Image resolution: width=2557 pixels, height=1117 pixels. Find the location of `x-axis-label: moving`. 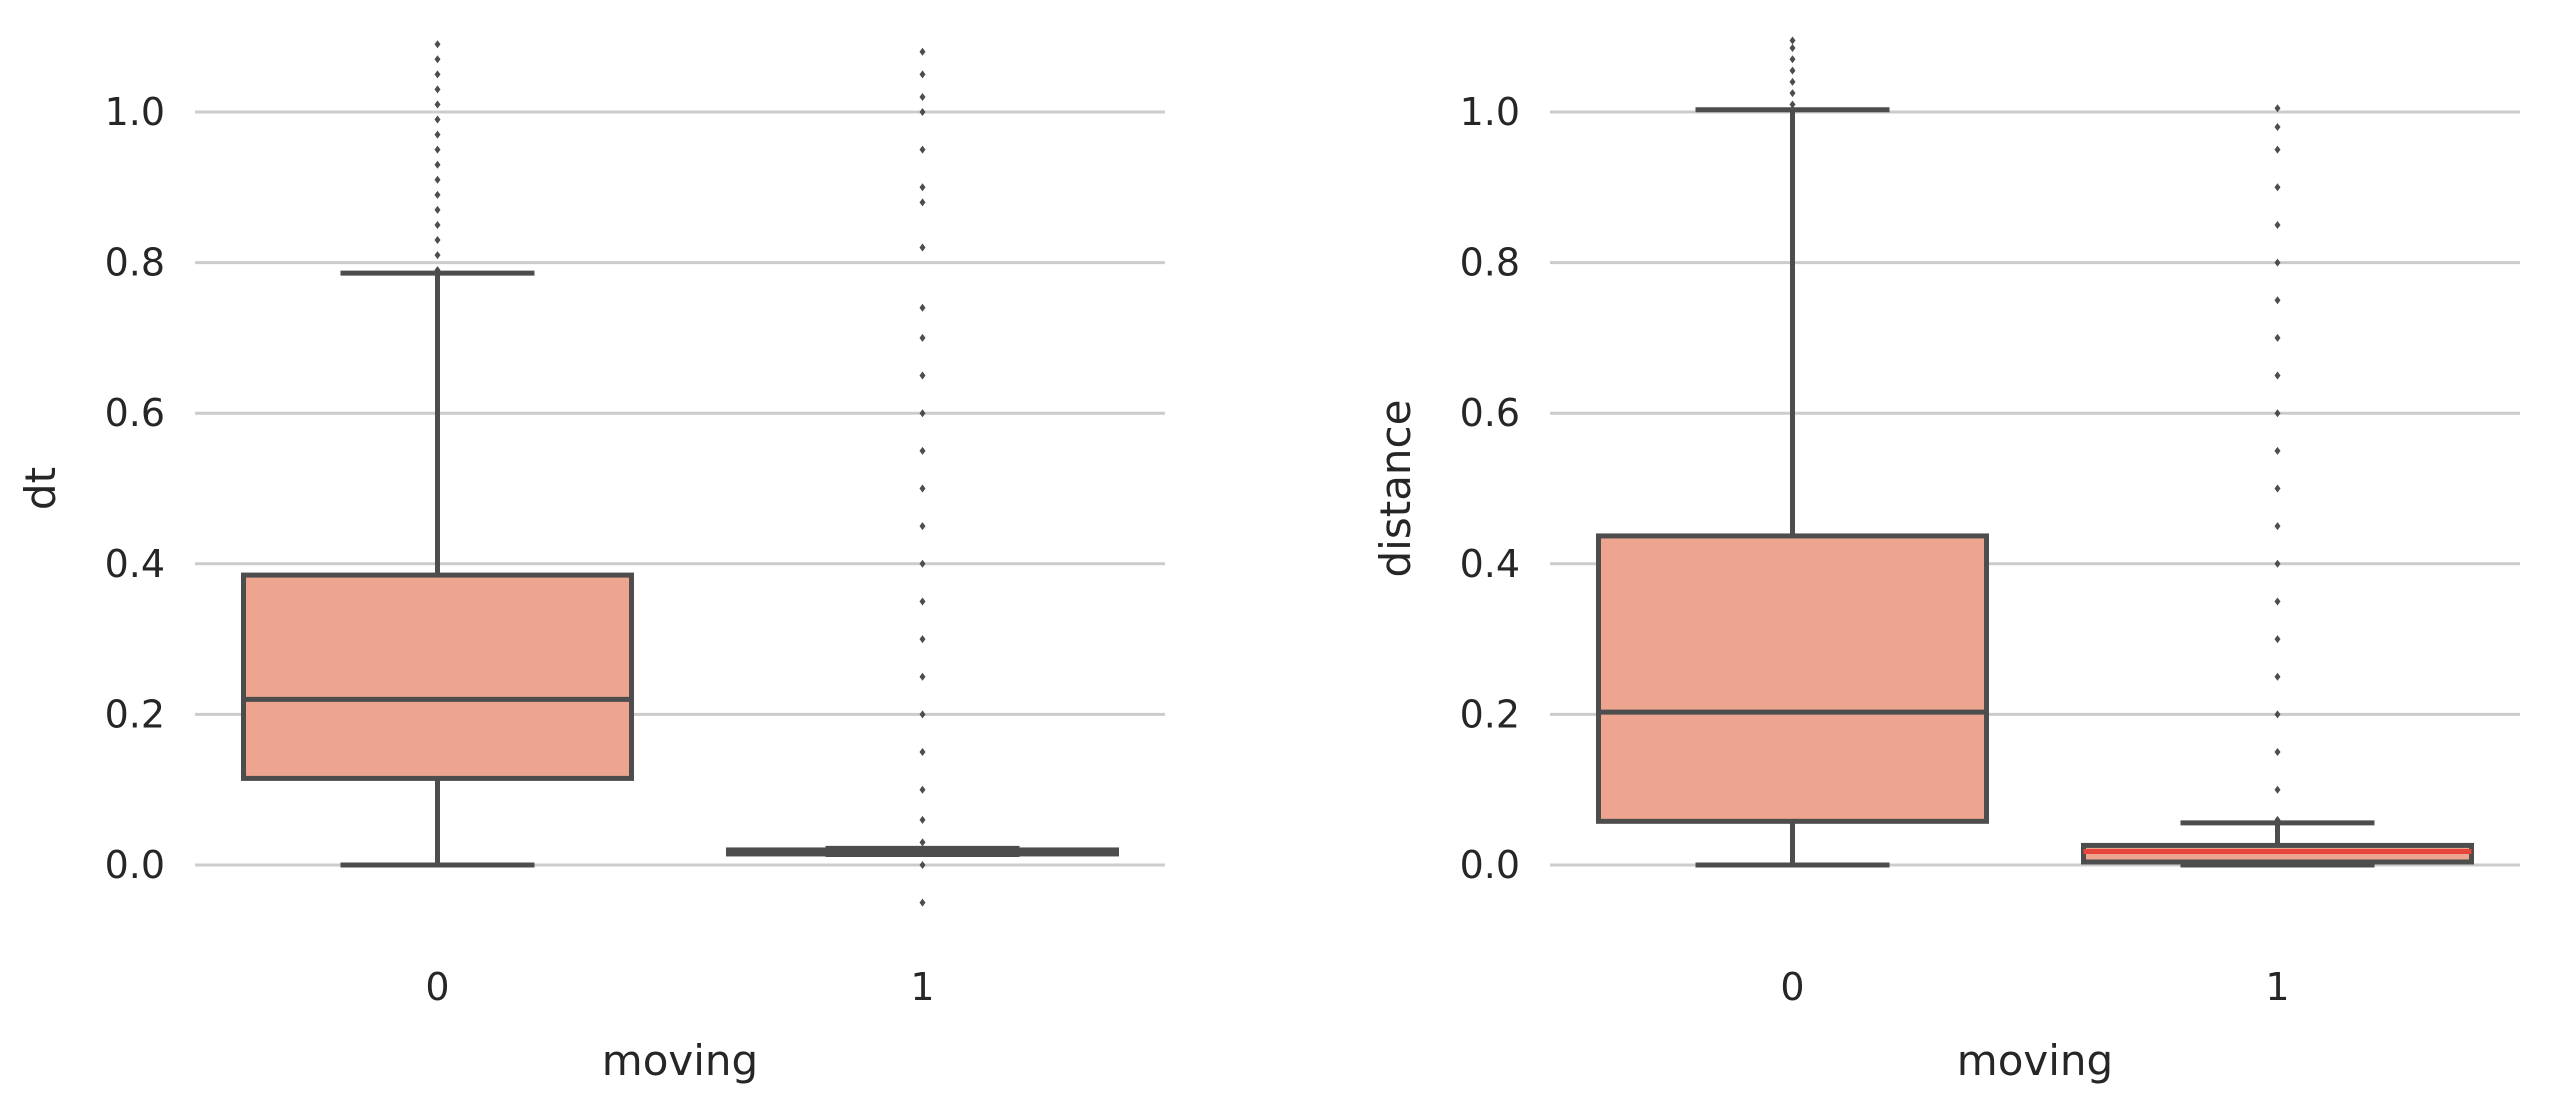

x-axis-label: moving is located at coordinates (680, 1060).